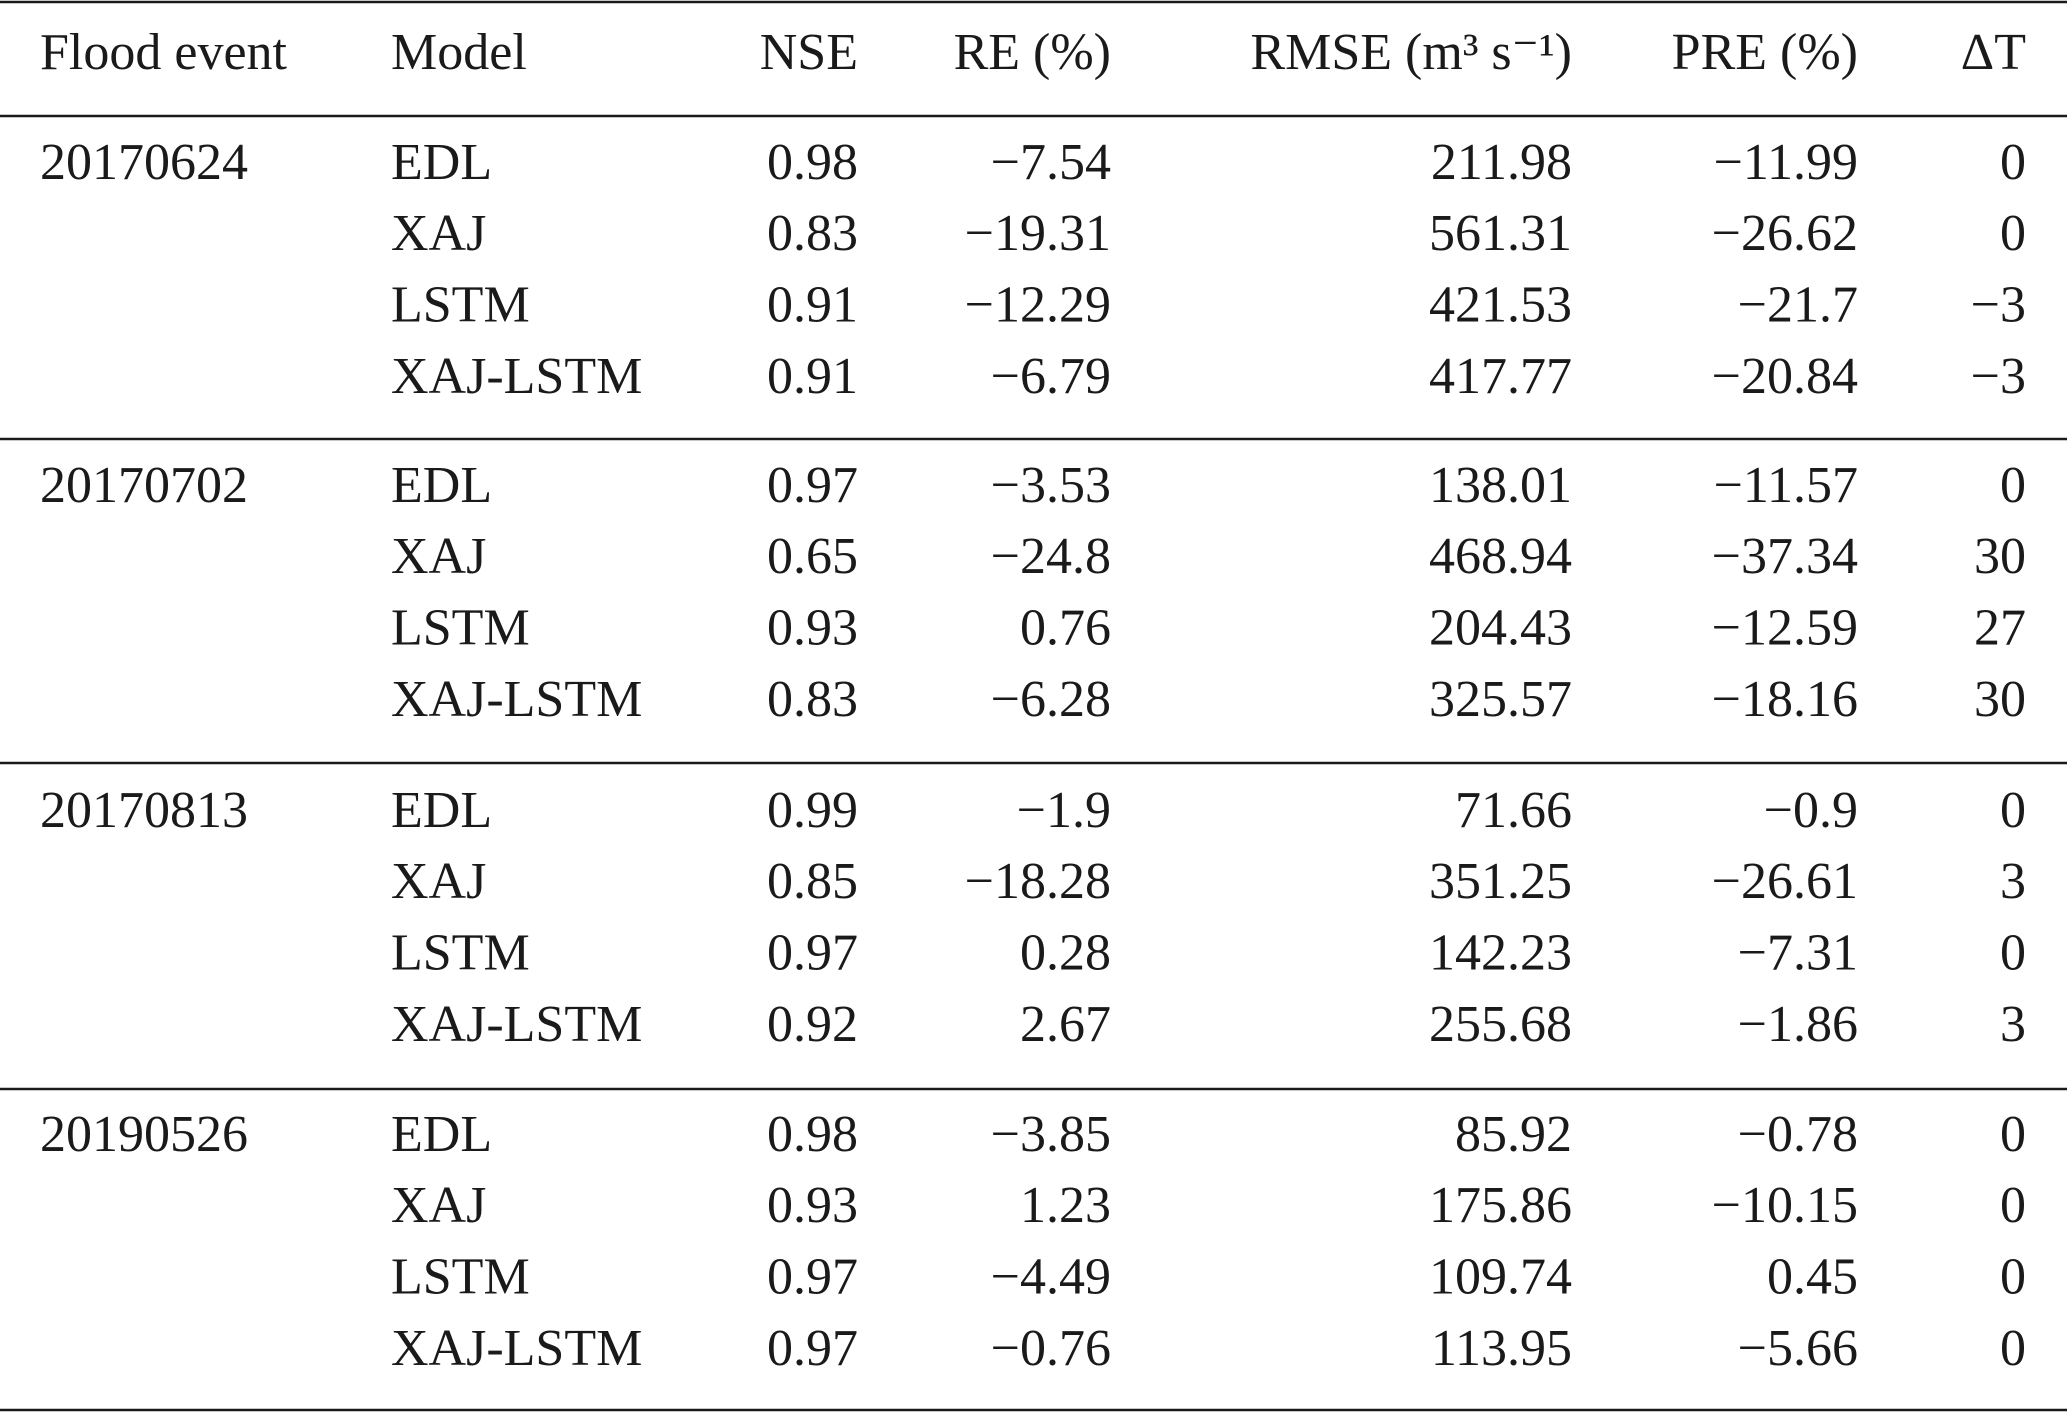 The image size is (2067, 1414). What do you see at coordinates (144, 810) in the screenshot?
I see `event-cell: 20170813` at bounding box center [144, 810].